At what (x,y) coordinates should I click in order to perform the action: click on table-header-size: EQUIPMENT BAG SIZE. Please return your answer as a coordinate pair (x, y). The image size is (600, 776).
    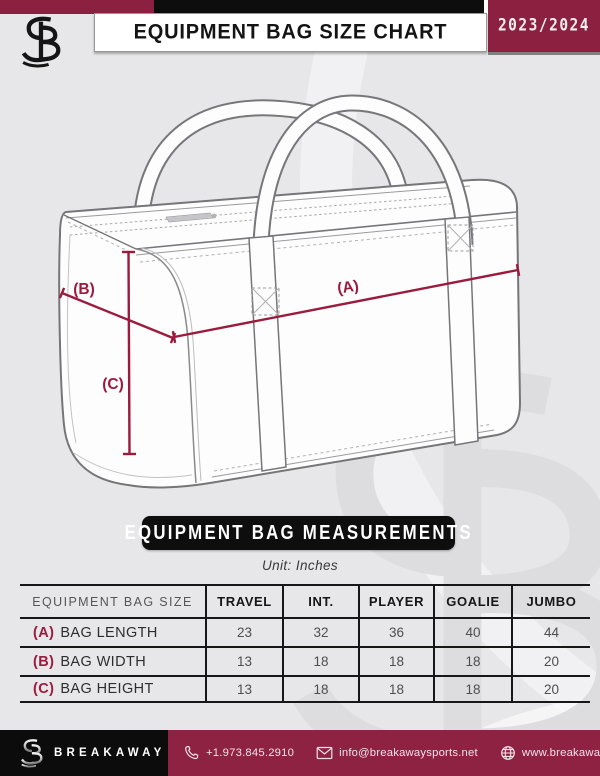
    Looking at the image, I should click on (112, 600).